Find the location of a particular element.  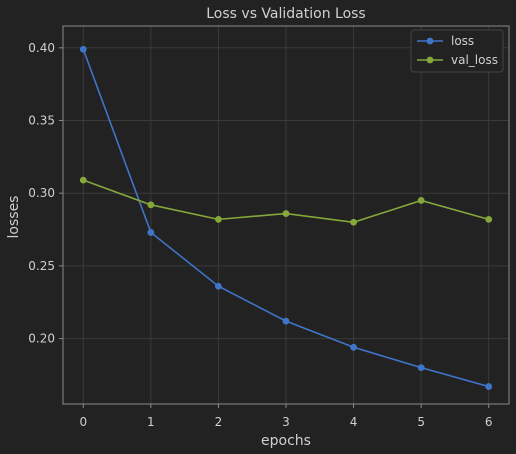

chart-title: Loss vs Validation Loss is located at coordinates (285, 14).